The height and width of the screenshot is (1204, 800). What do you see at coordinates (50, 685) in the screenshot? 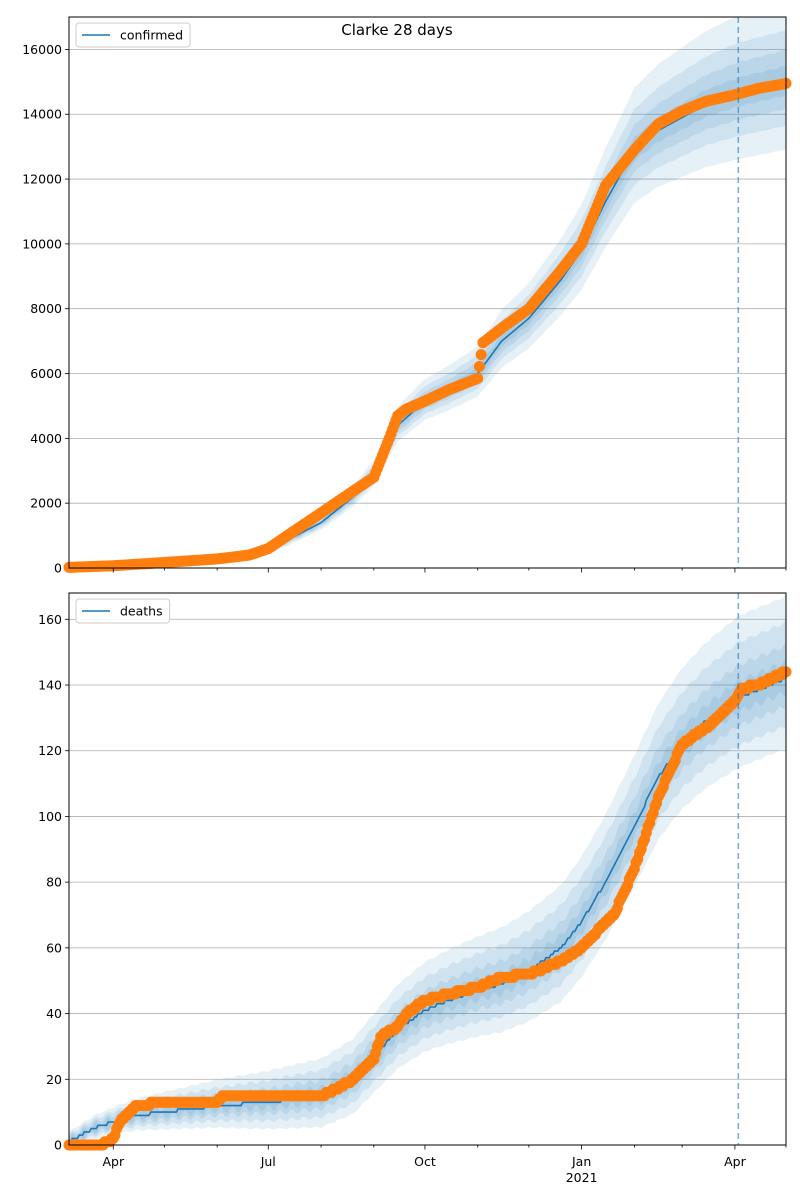
I see `y-tick-label: 140` at bounding box center [50, 685].